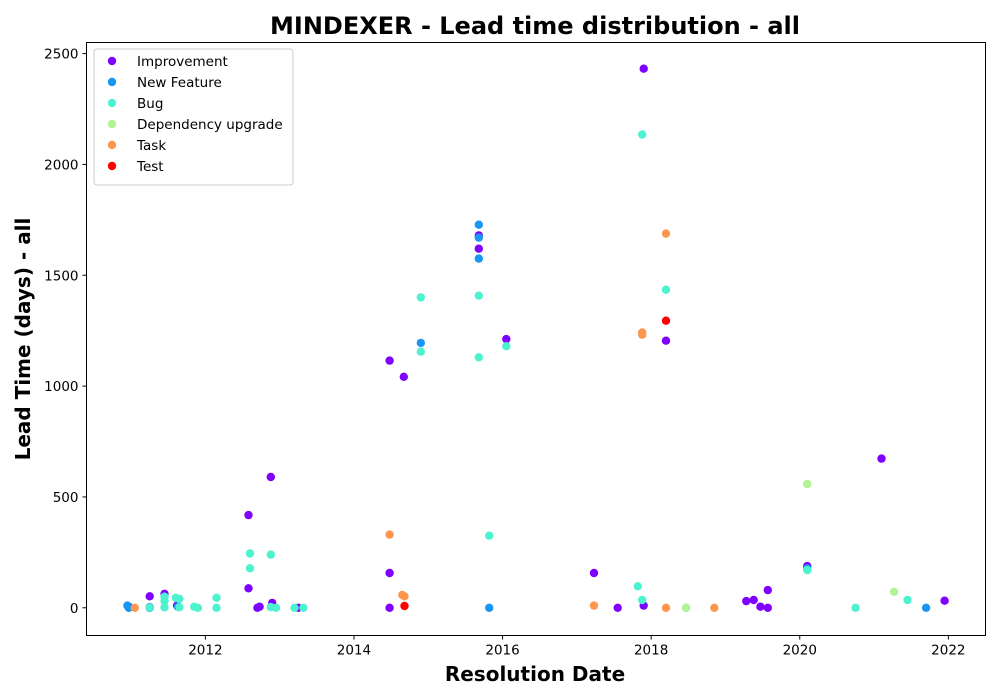  What do you see at coordinates (790, 545) in the screenshot?
I see `series-dependency-upgrade` at bounding box center [790, 545].